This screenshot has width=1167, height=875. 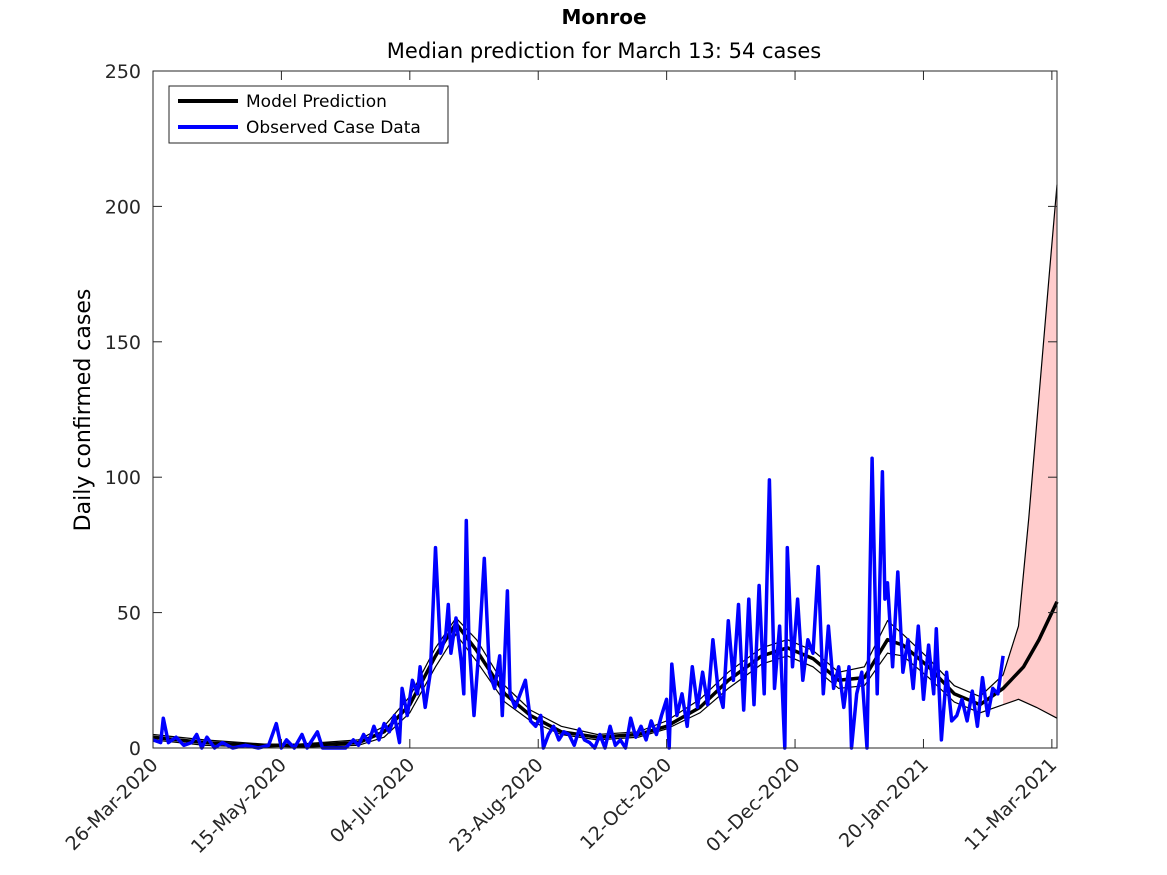 I want to click on y-tick-label: 200, so click(x=123, y=207).